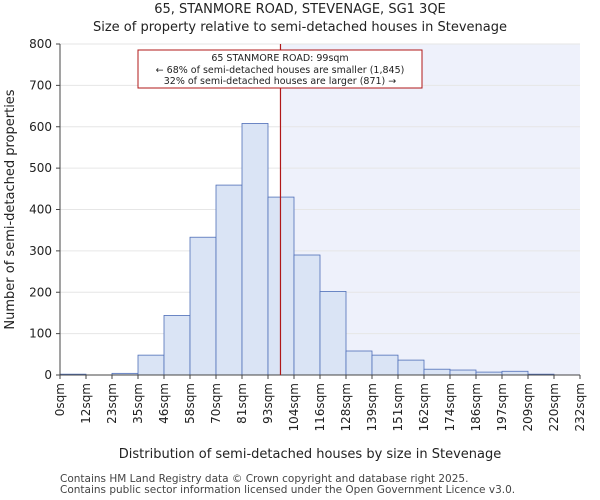 Image resolution: width=600 pixels, height=500 pixels. I want to click on x-tick-label: 81sqm, so click(242, 403).